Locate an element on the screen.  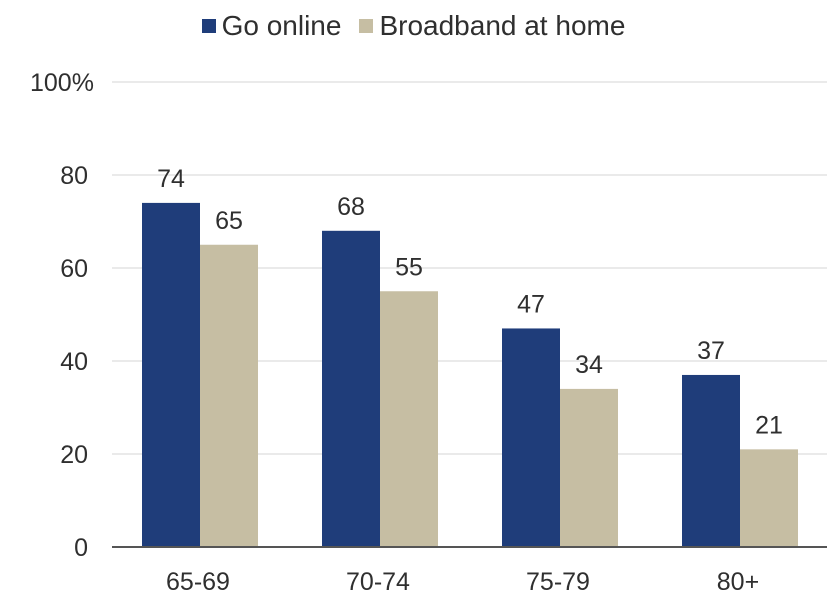
data-label: 55 is located at coordinates (409, 267).